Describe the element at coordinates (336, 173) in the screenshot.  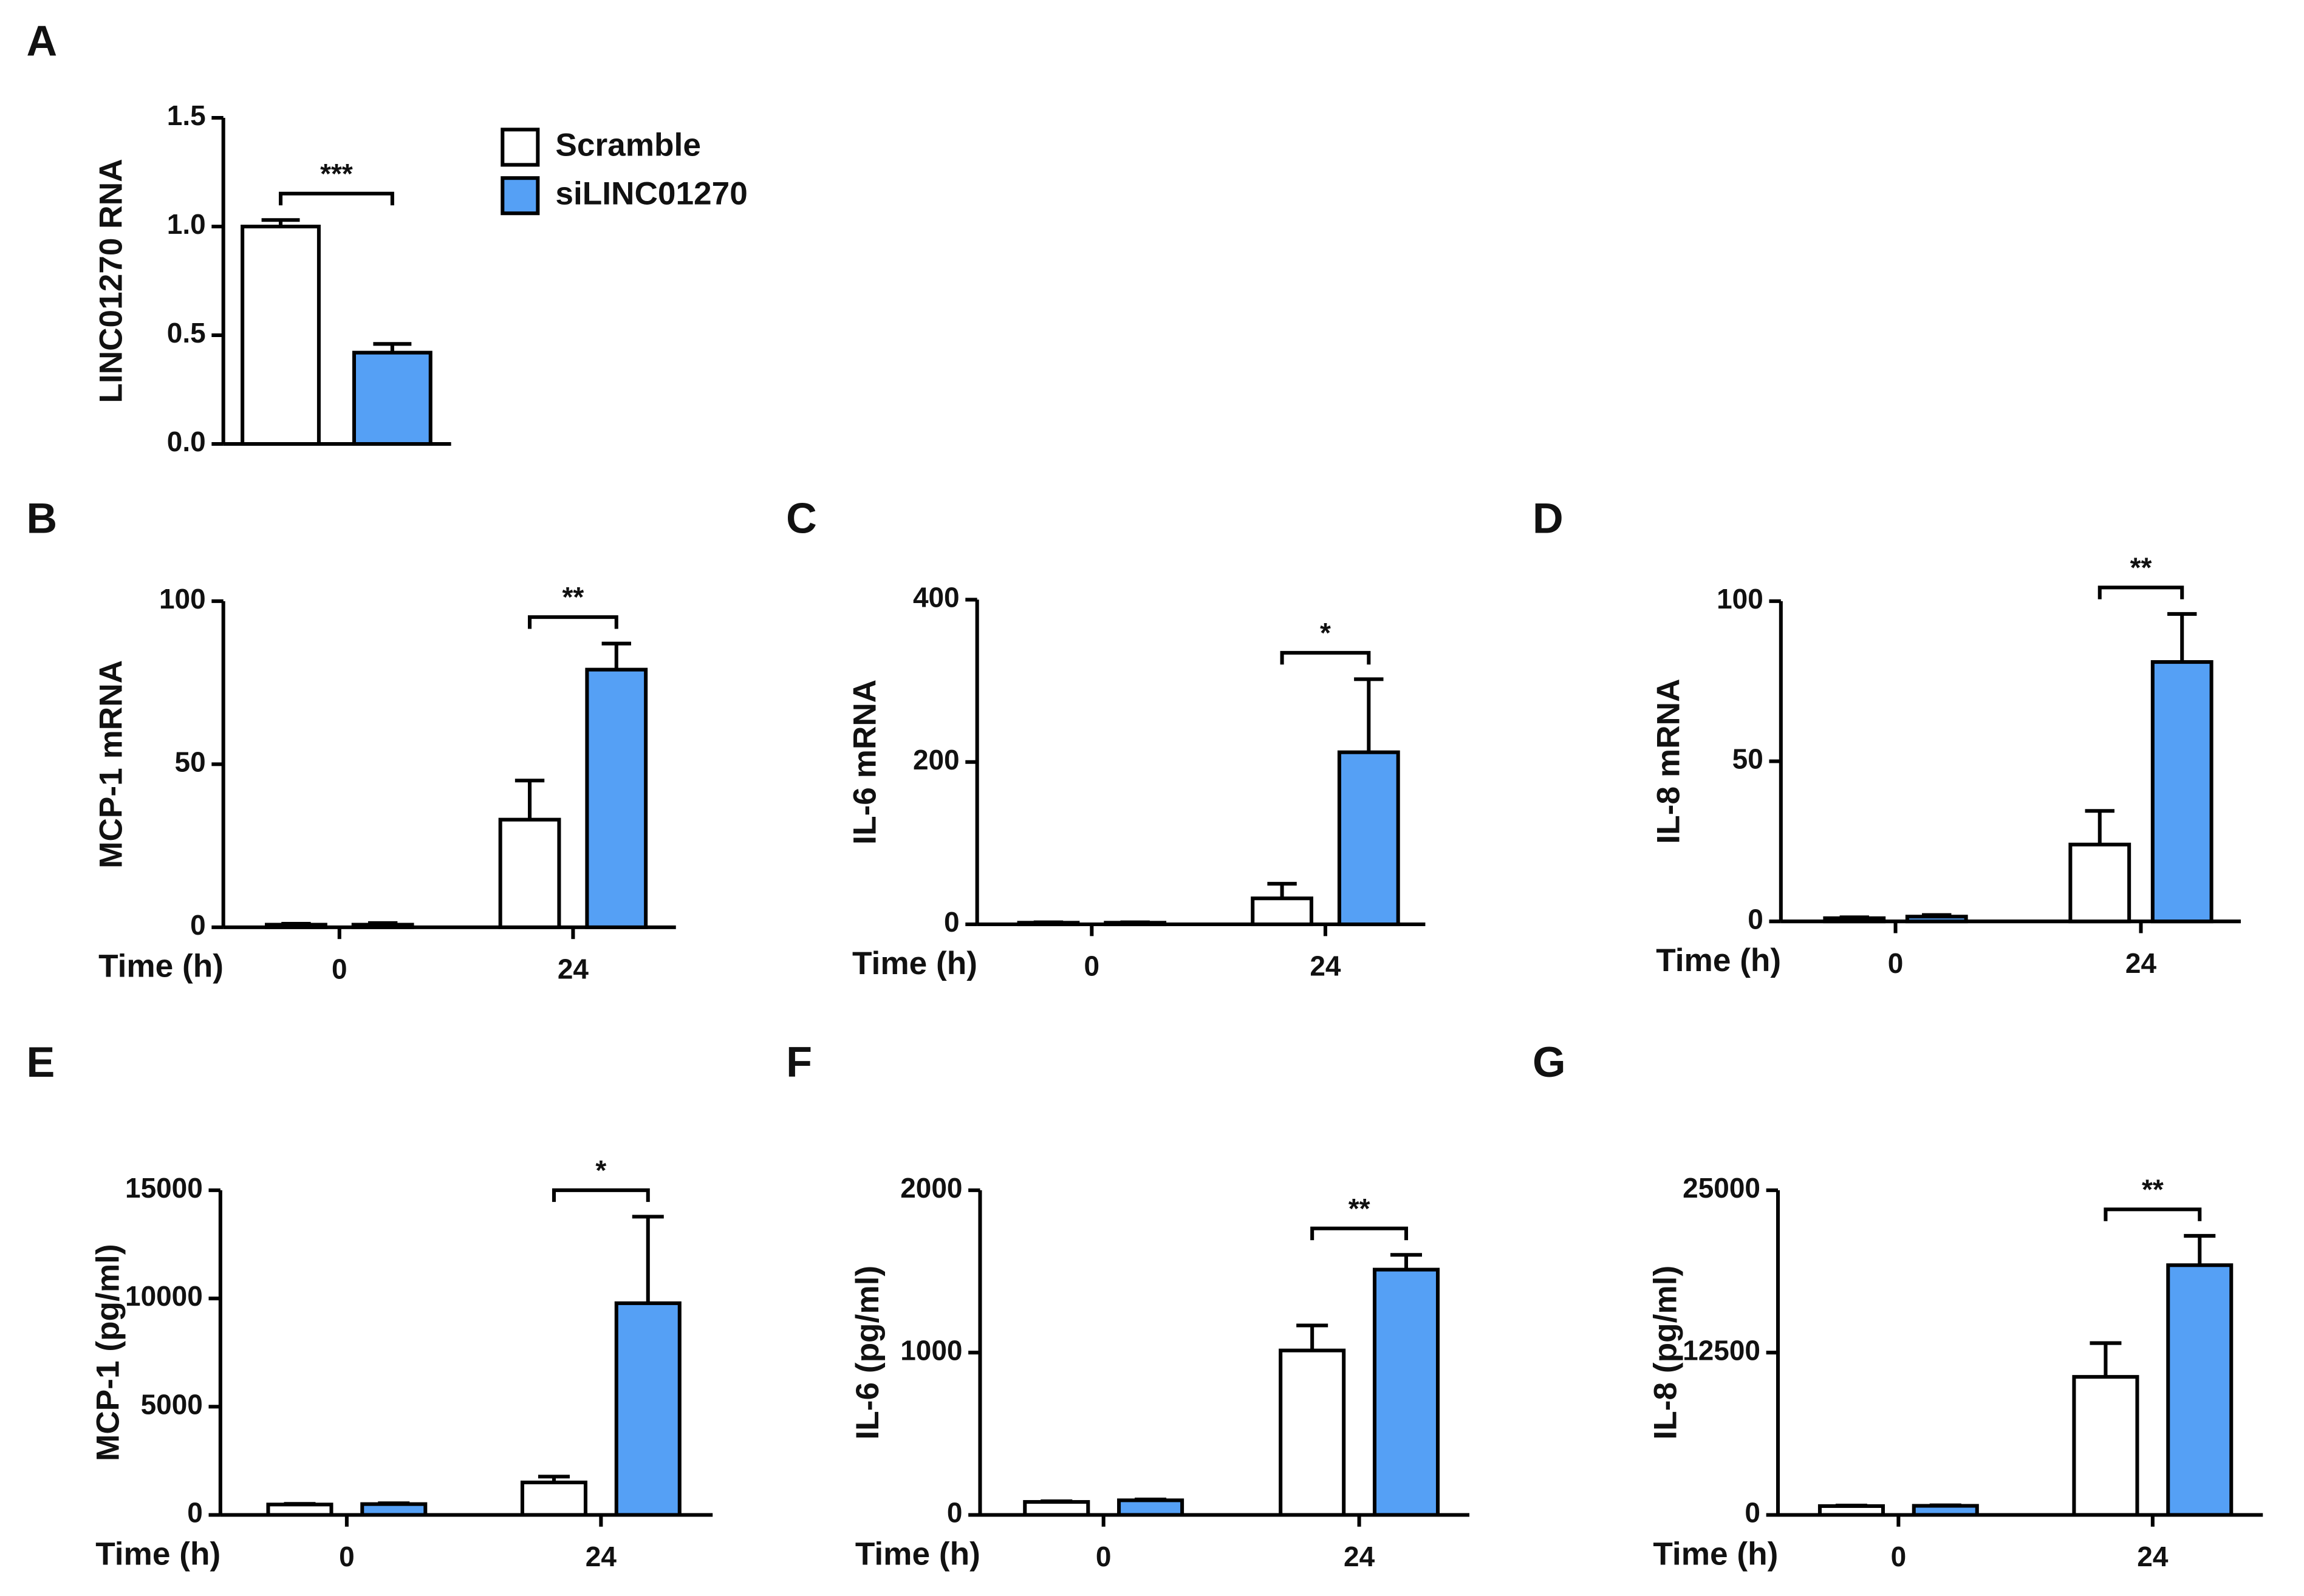
I see `significance-label: ***` at that location.